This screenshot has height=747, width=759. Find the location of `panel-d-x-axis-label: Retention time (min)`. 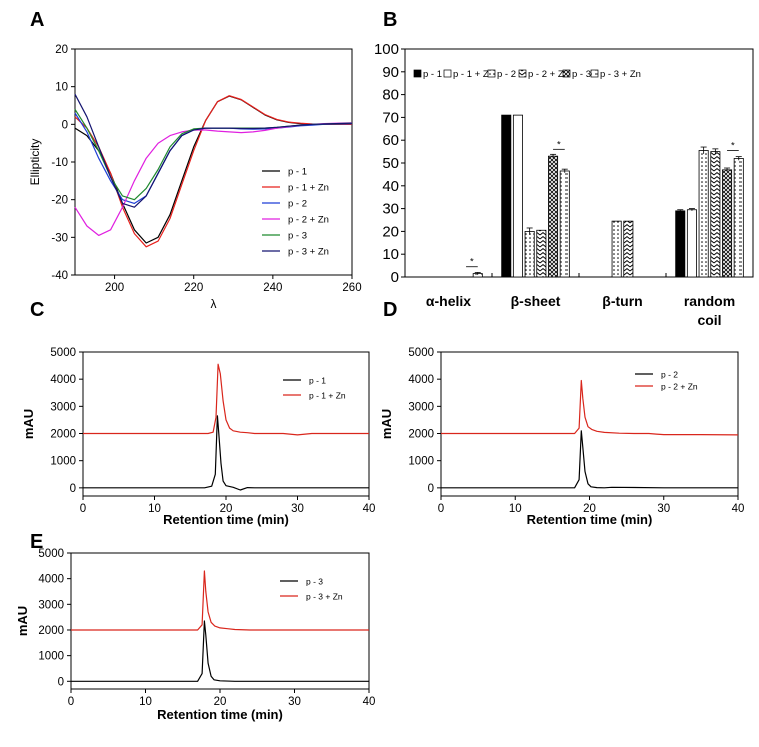

panel-d-x-axis-label: Retention time (min) is located at coordinates (590, 519).